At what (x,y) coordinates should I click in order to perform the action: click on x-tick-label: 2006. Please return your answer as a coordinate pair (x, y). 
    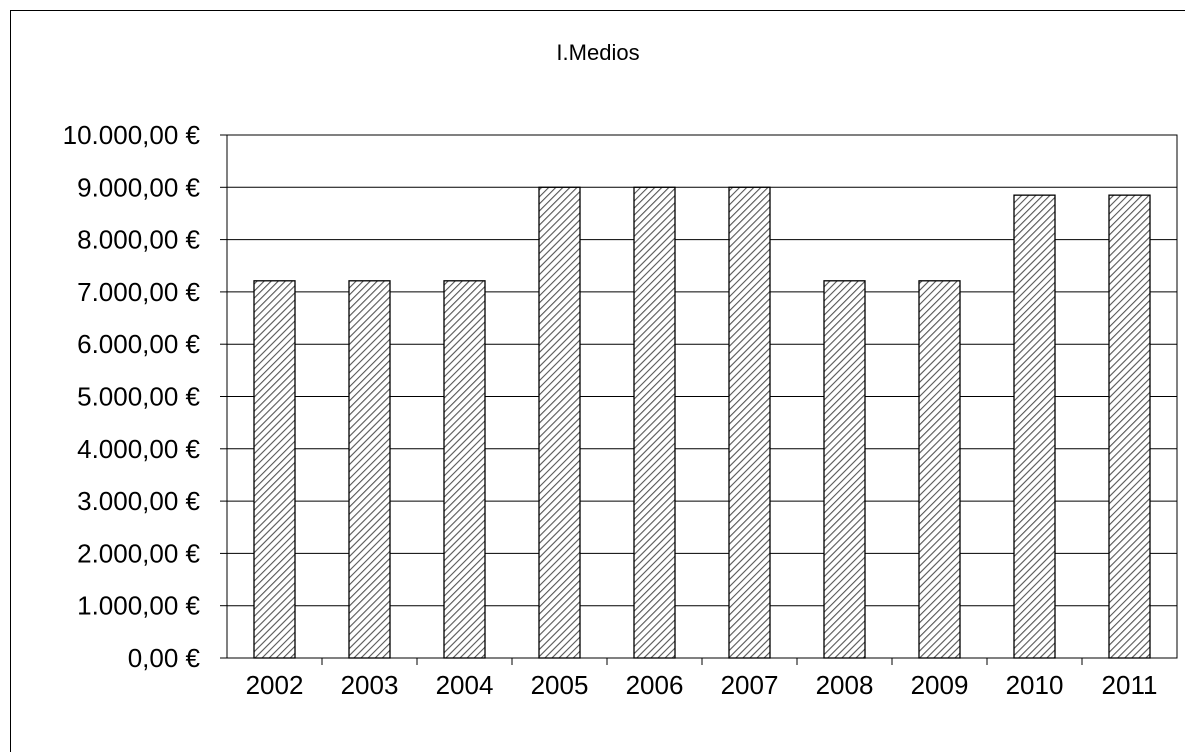
    Looking at the image, I should click on (655, 685).